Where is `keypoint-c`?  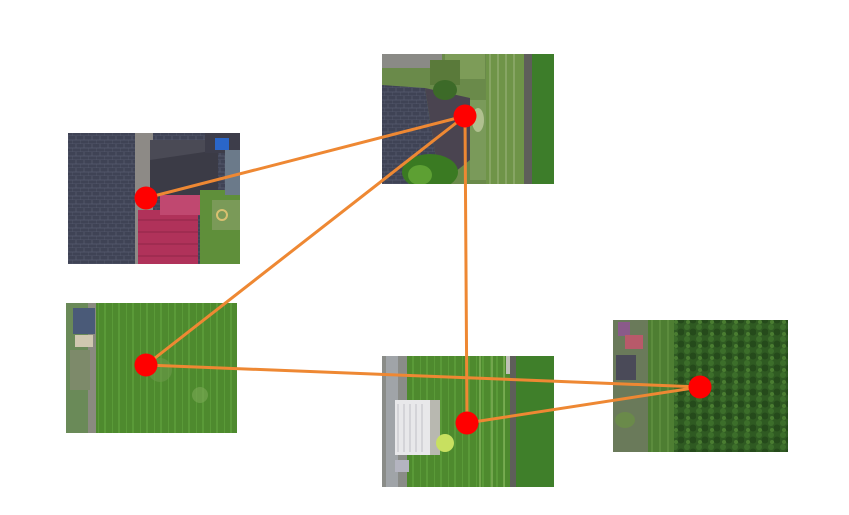 keypoint-c is located at coordinates (146, 365).